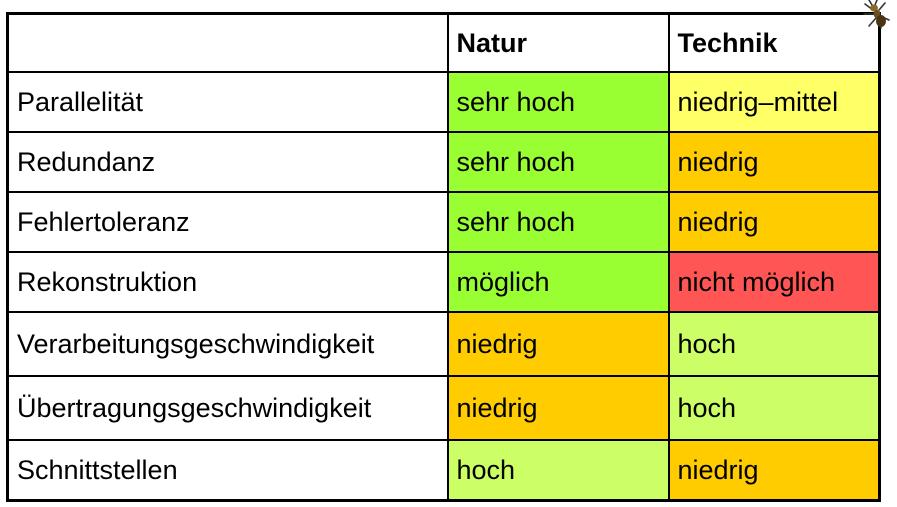 The image size is (897, 507). Describe the element at coordinates (558, 470) in the screenshot. I see `natur-cell: hoch` at that location.